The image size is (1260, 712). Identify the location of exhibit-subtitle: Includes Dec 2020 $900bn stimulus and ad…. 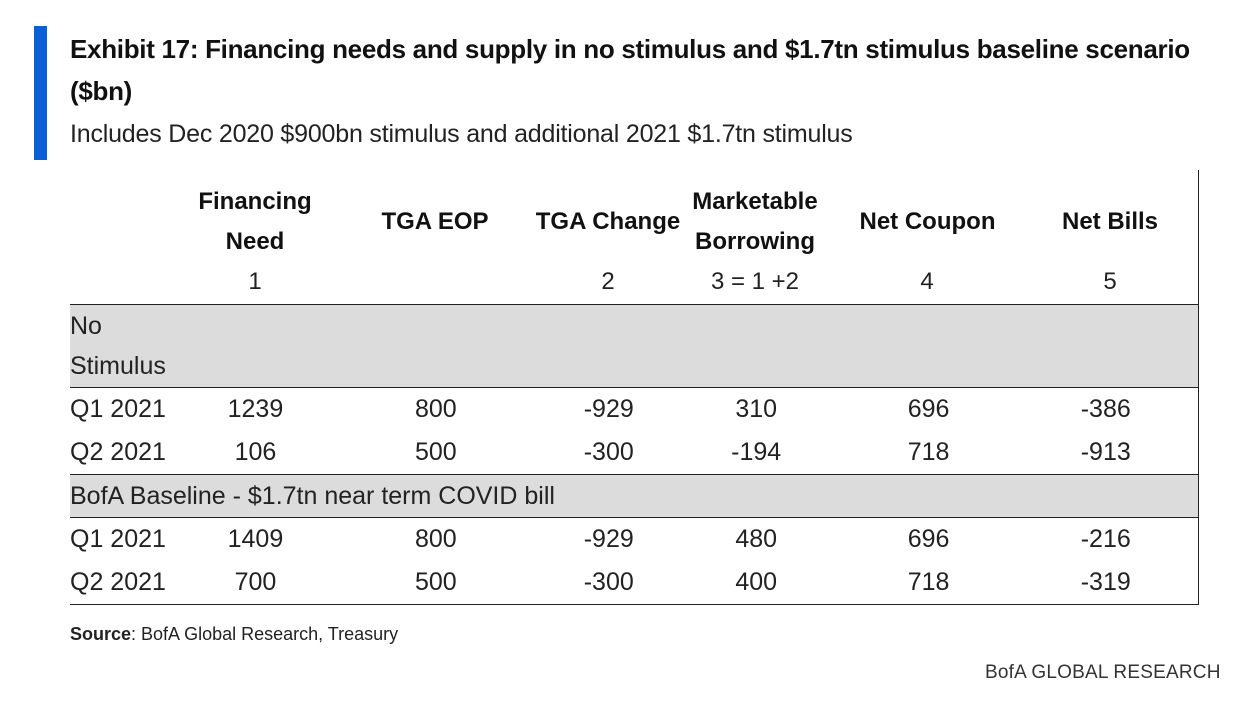
(461, 134).